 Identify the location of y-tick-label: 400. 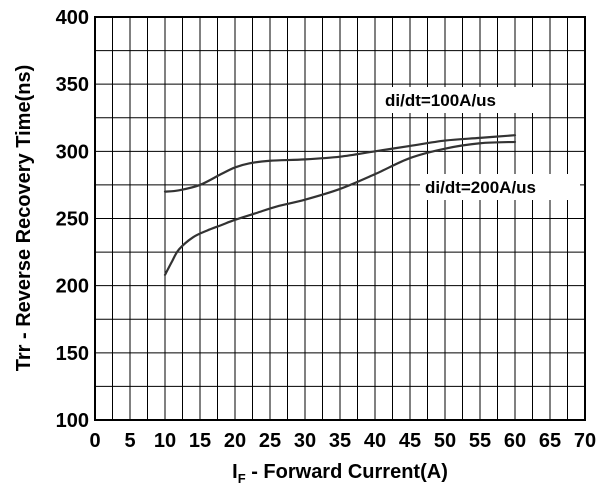
(72, 18).